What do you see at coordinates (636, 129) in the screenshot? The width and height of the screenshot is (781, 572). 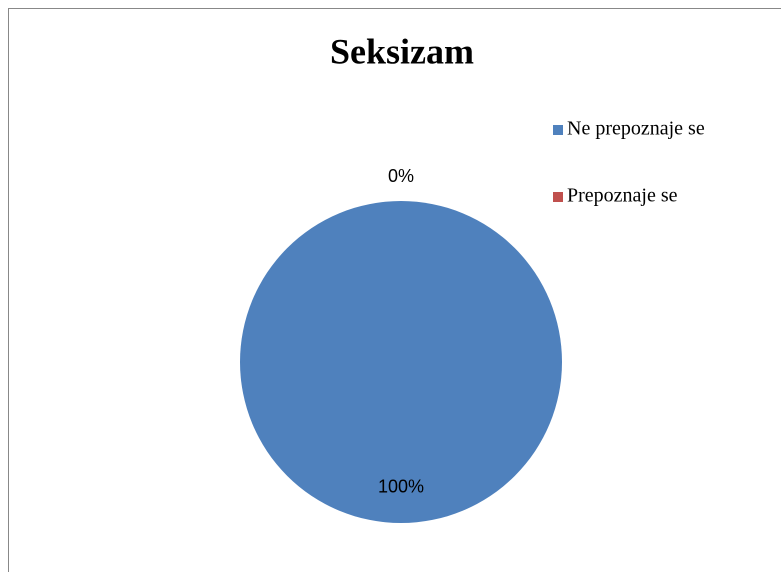 I see `legend-label: Ne prepoznaje se` at bounding box center [636, 129].